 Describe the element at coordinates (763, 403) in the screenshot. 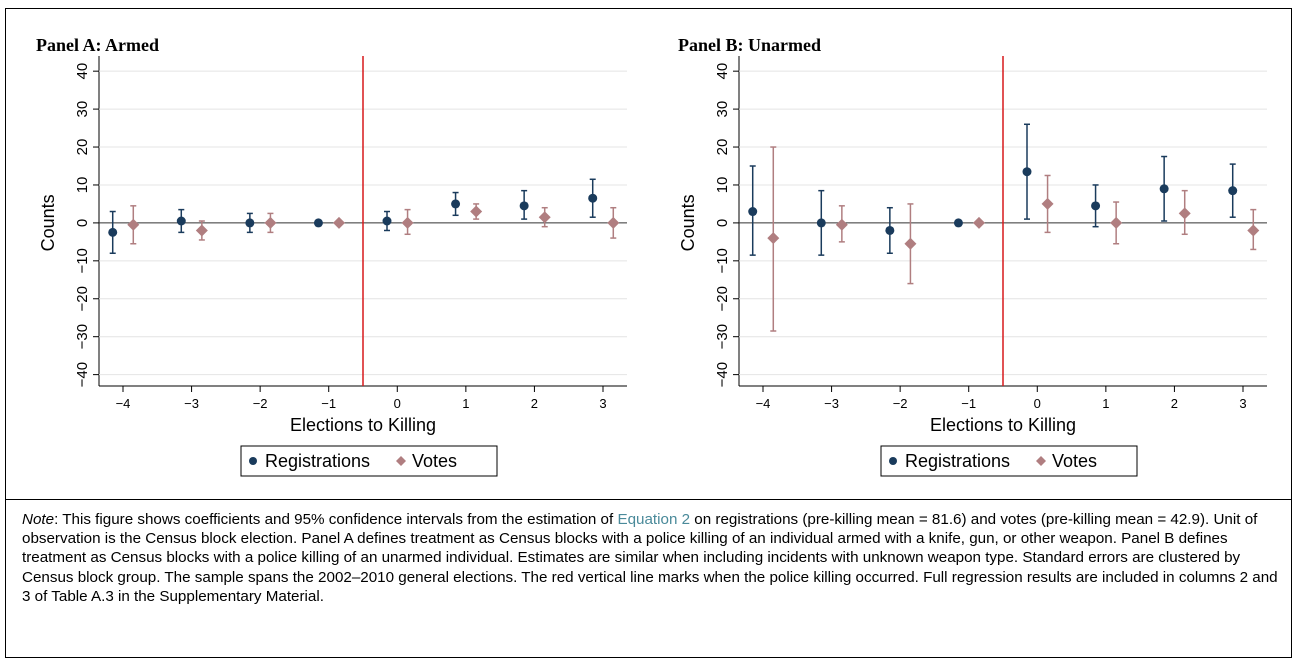

I see `panel-b-x-tick-label: −4` at that location.